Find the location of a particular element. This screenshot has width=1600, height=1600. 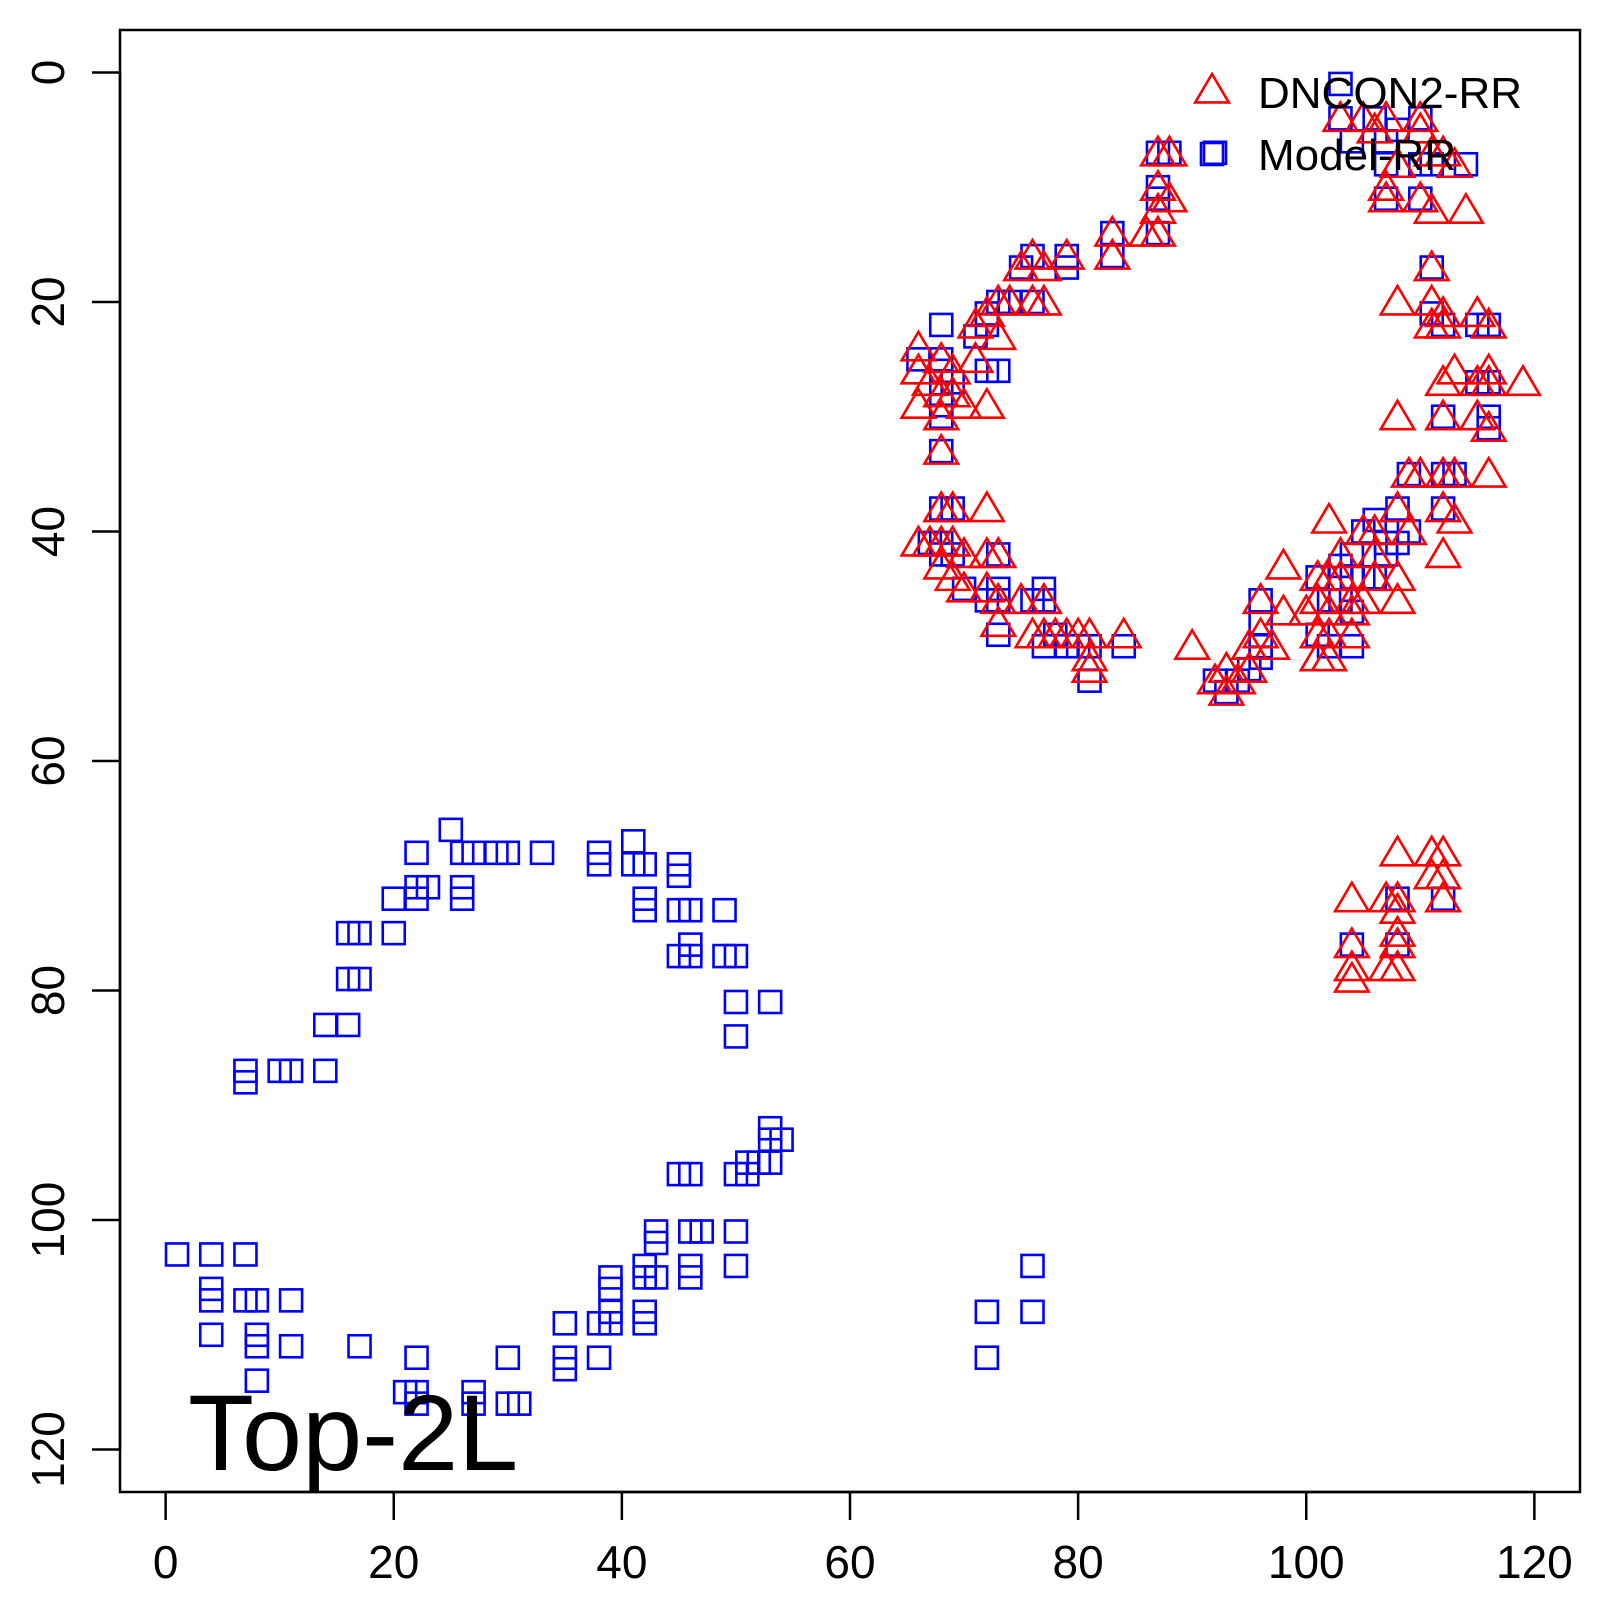

y-tick-label: 120 is located at coordinates (48, 1449).